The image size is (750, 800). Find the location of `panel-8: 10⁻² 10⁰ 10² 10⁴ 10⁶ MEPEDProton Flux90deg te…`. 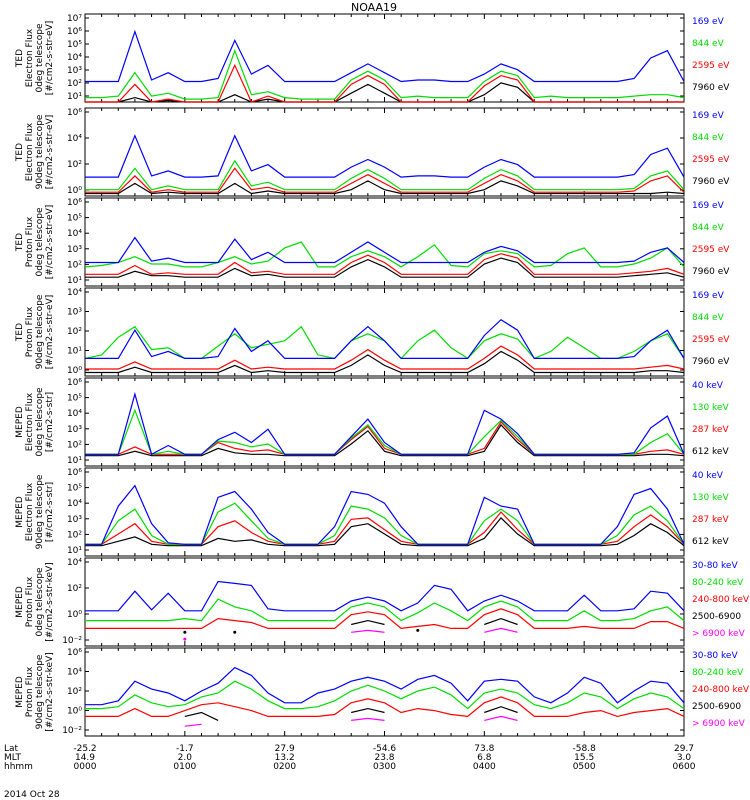

panel-8: 10⁻² 10⁰ 10² 10⁴ 10⁶ MEPEDProton Flux90deg te… is located at coordinates (382, 692).